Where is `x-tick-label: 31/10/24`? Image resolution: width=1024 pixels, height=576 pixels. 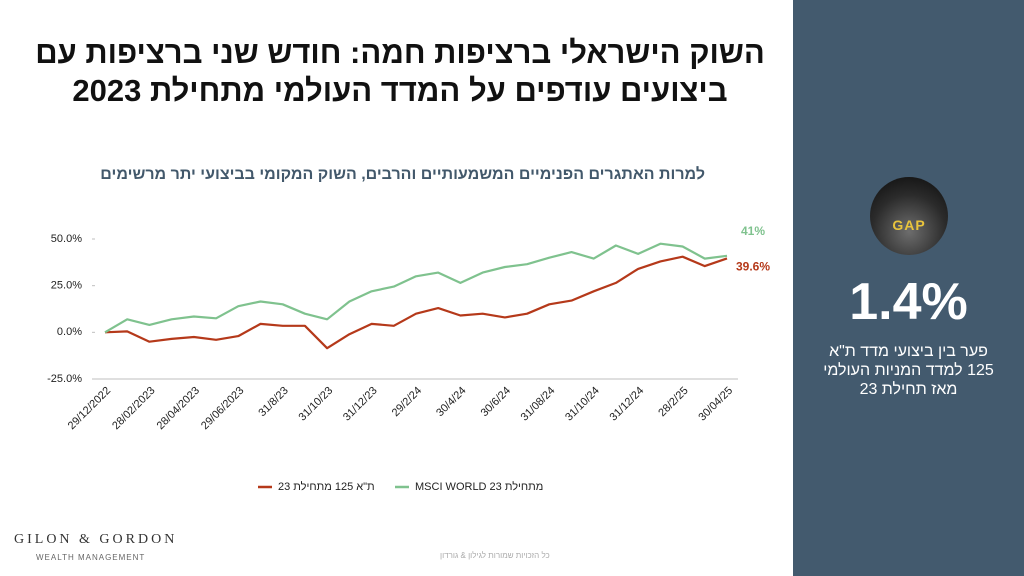
x-tick-label: 31/10/24 is located at coordinates (582, 404).